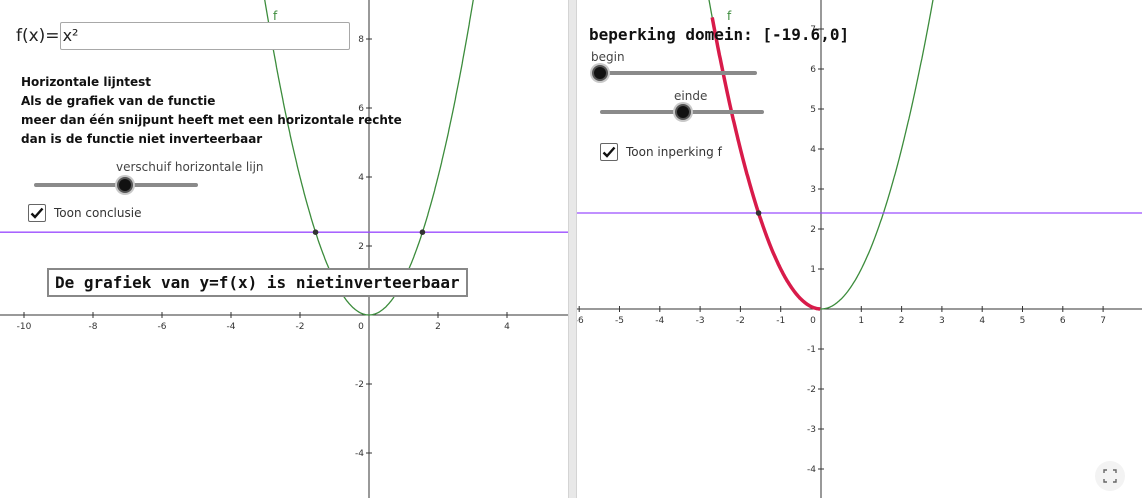 The width and height of the screenshot is (1142, 498). What do you see at coordinates (813, 30) in the screenshot?
I see `y-tick-label: 7` at bounding box center [813, 30].